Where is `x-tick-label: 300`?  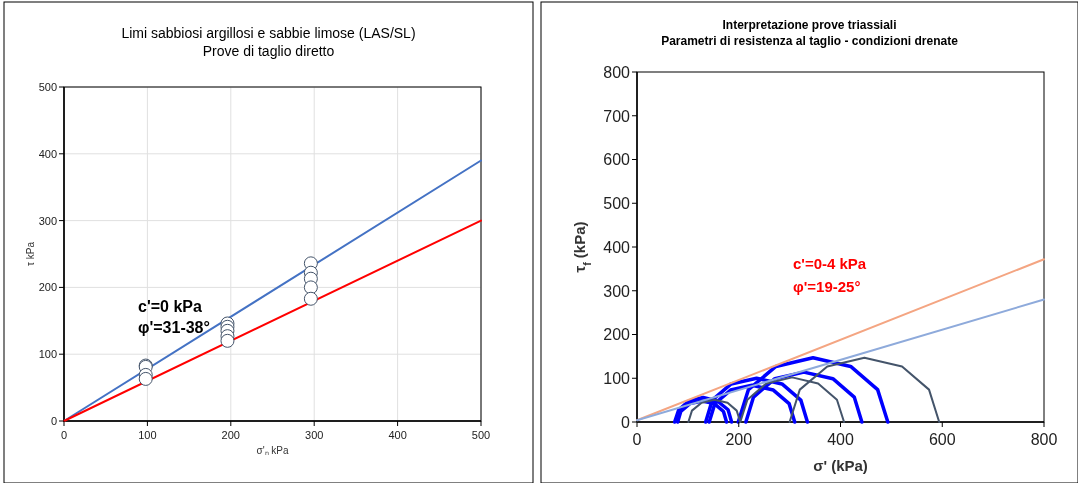
x-tick-label: 300 is located at coordinates (314, 435).